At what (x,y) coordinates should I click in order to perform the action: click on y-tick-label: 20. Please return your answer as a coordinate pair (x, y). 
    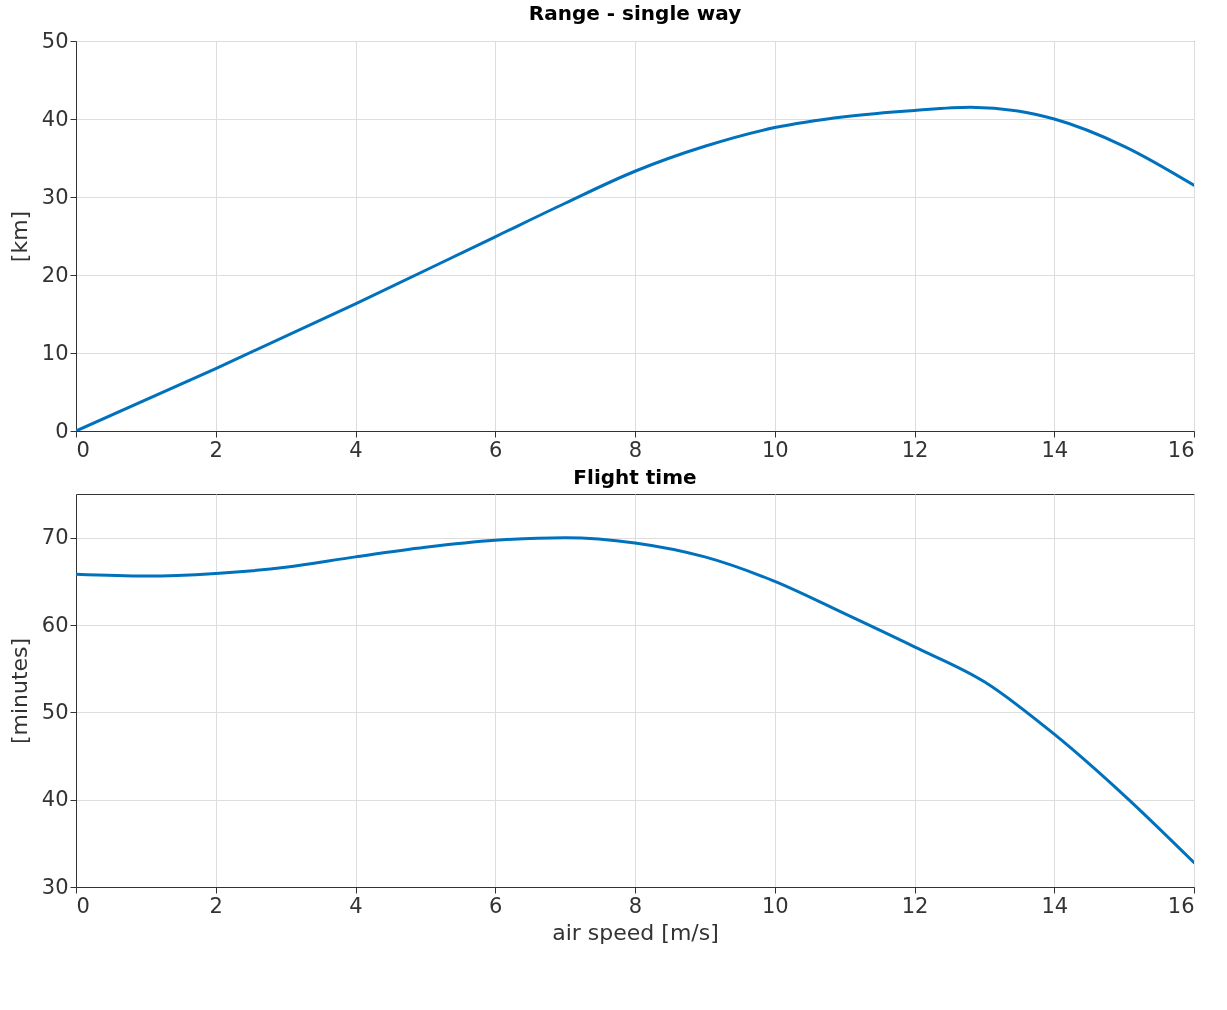
    Looking at the image, I should click on (55, 274).